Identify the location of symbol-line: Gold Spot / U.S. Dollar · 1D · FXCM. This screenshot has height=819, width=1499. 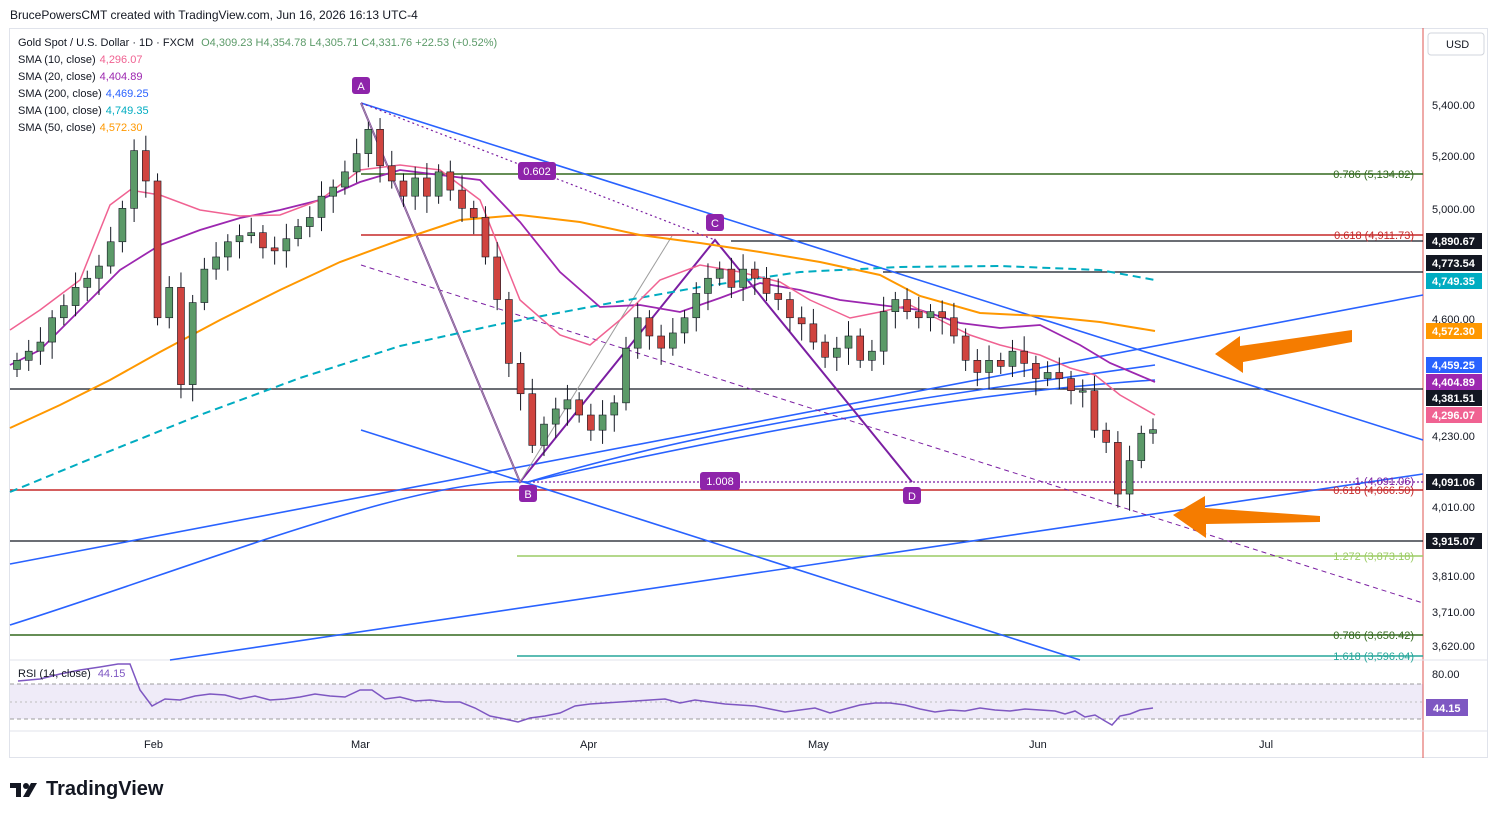
(106, 43).